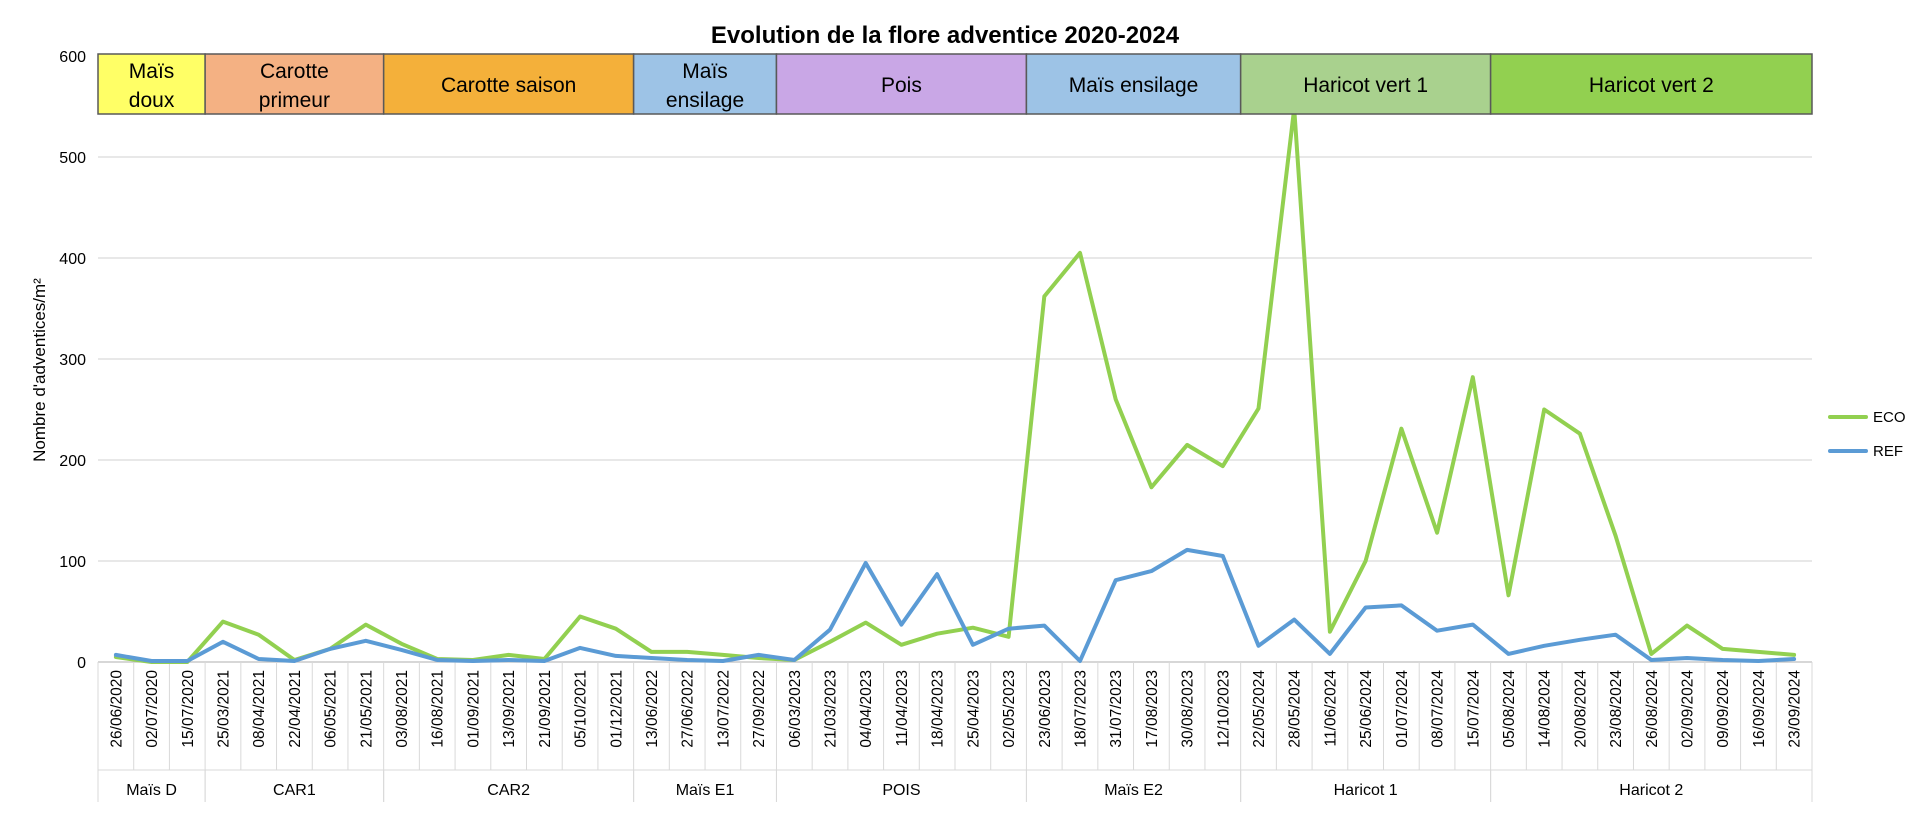 This screenshot has width=1913, height=816. Describe the element at coordinates (508, 790) in the screenshot. I see `group-label: CAR2` at that location.